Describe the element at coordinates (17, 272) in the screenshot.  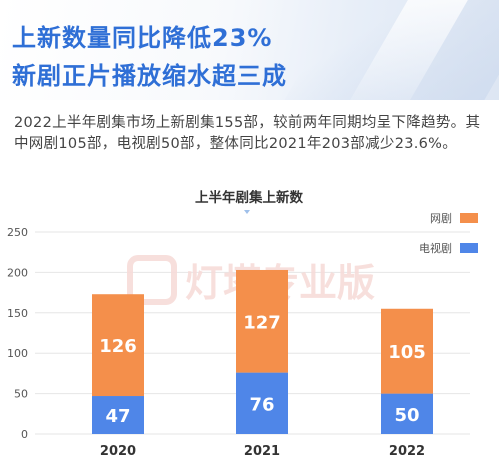
I see `y-tick-label: 200` at that location.